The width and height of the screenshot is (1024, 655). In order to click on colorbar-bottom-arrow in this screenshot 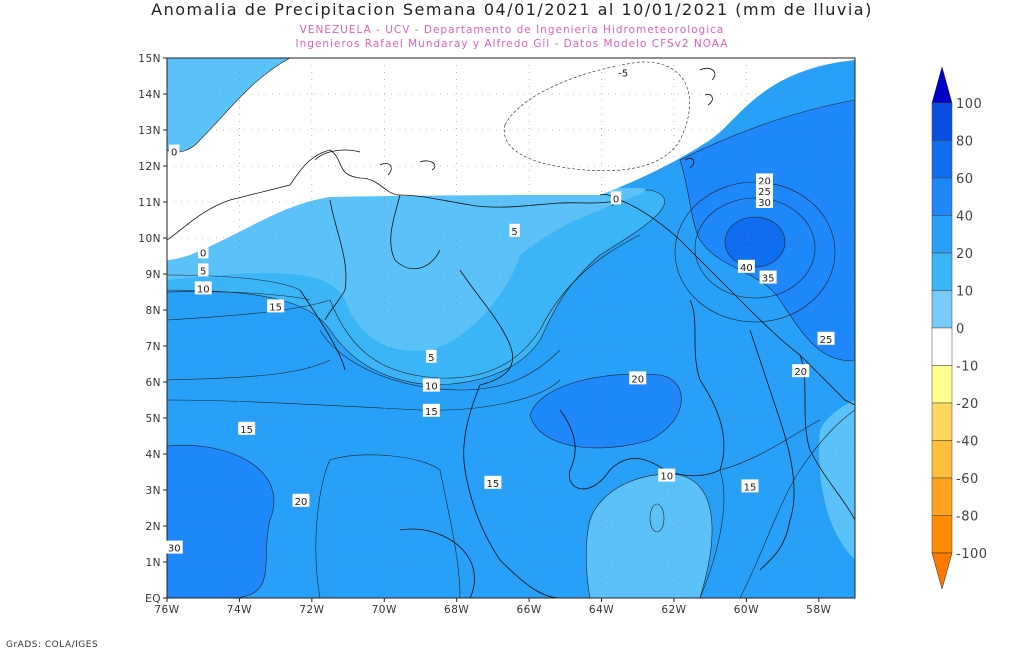, I will do `click(942, 571)`.